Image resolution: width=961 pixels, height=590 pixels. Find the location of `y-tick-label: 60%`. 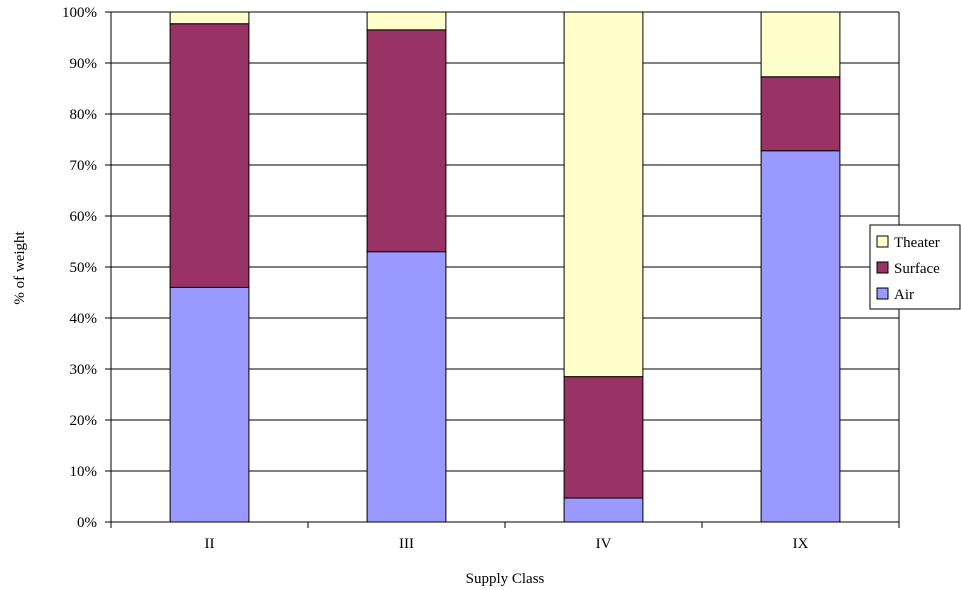

y-tick-label: 60% is located at coordinates (84, 217).